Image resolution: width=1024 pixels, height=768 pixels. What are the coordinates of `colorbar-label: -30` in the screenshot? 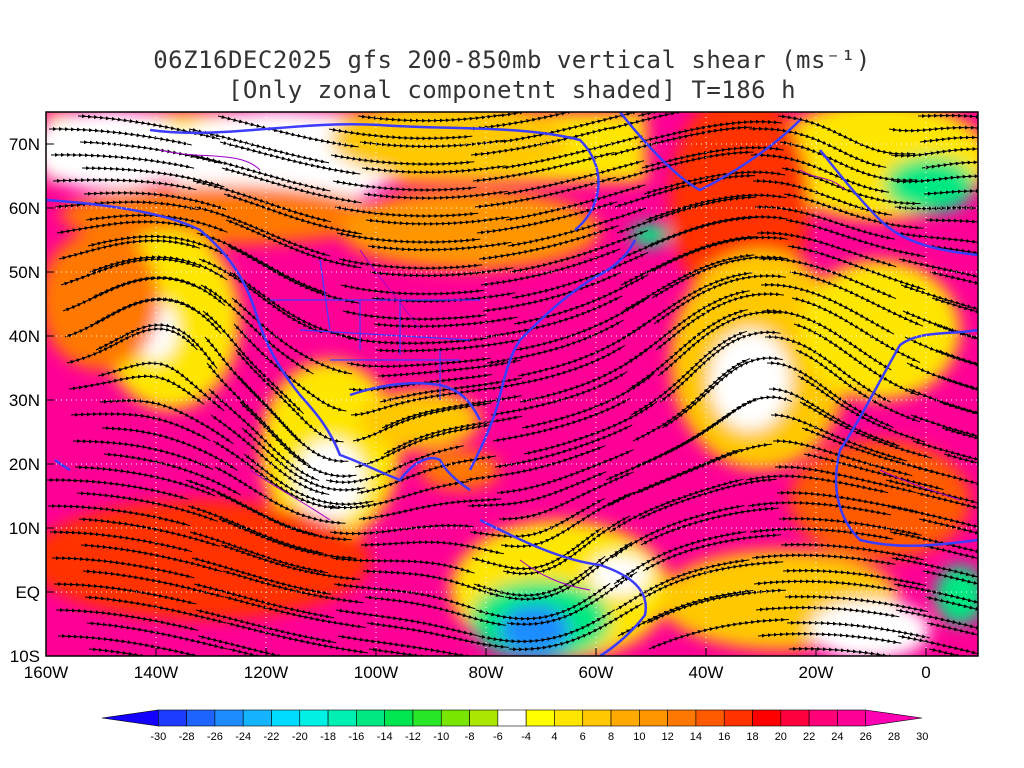 It's located at (158, 737).